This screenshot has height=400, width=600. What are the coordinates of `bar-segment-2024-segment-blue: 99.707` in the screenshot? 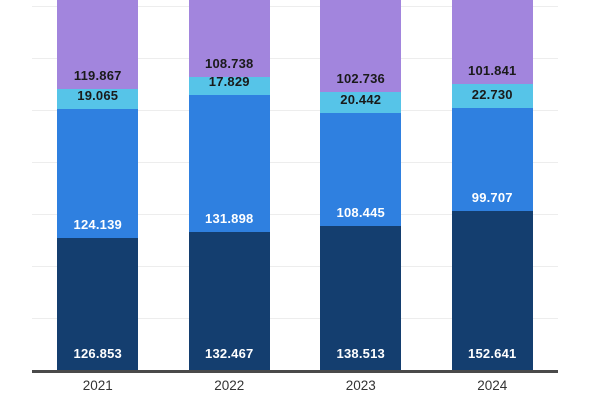 It's located at (492, 159).